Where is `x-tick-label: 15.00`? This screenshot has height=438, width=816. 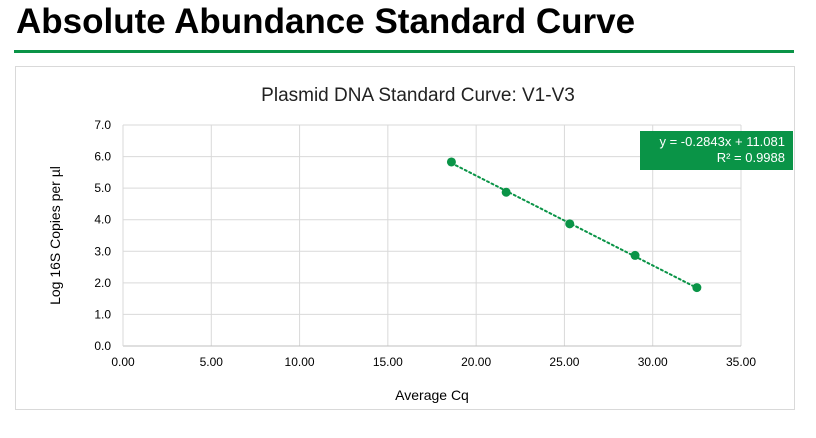
x-tick-label: 15.00 is located at coordinates (388, 362).